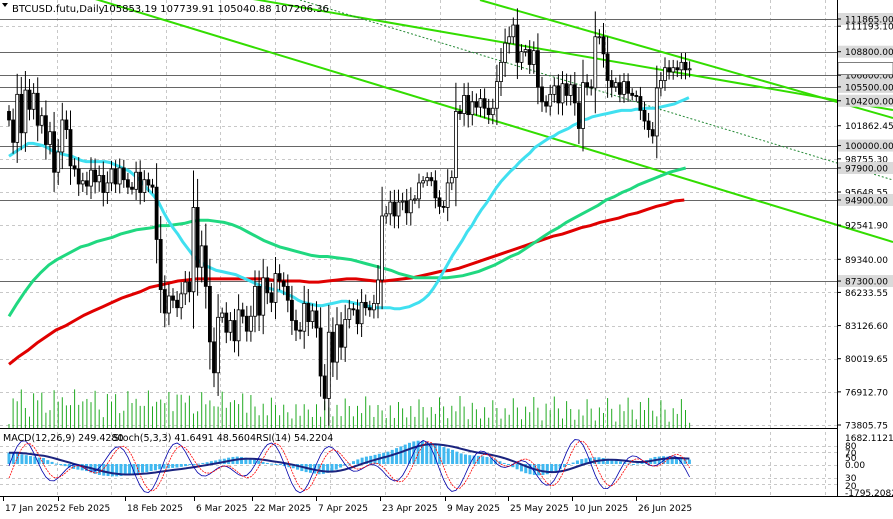  What do you see at coordinates (866, 427) in the screenshot?
I see `price-tick-label: 73805.75` at bounding box center [866, 427].